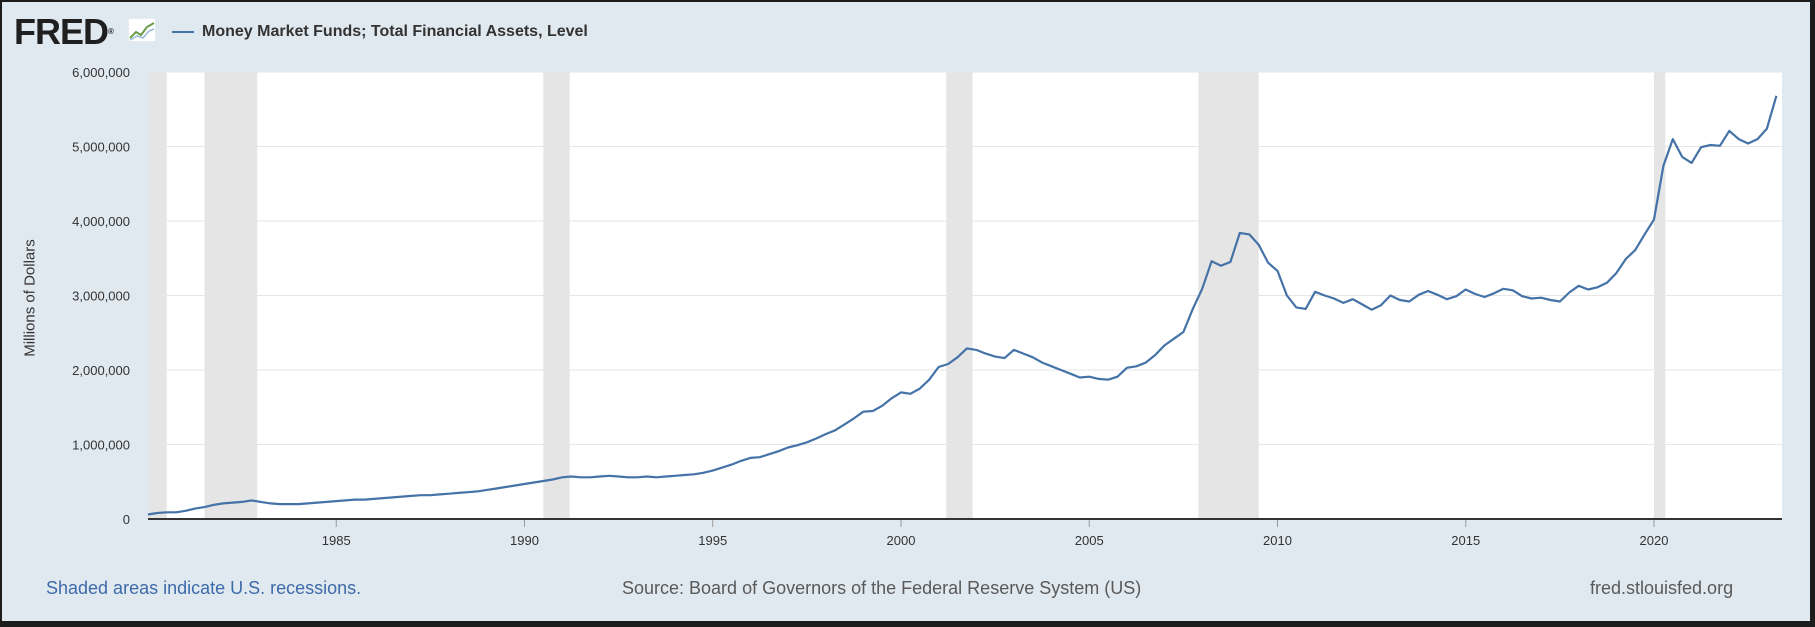  Describe the element at coordinates (142, 30) in the screenshot. I see `fred-logo-graph-icon` at that location.